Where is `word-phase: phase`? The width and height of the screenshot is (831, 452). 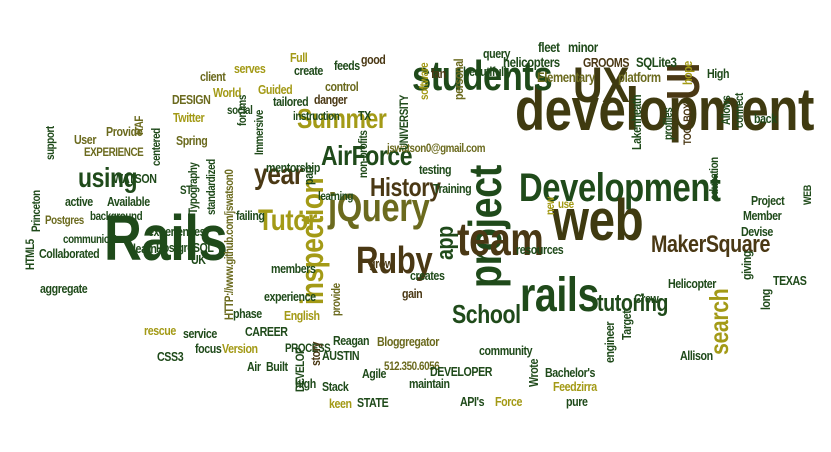 word-phase: phase is located at coordinates (247, 313).